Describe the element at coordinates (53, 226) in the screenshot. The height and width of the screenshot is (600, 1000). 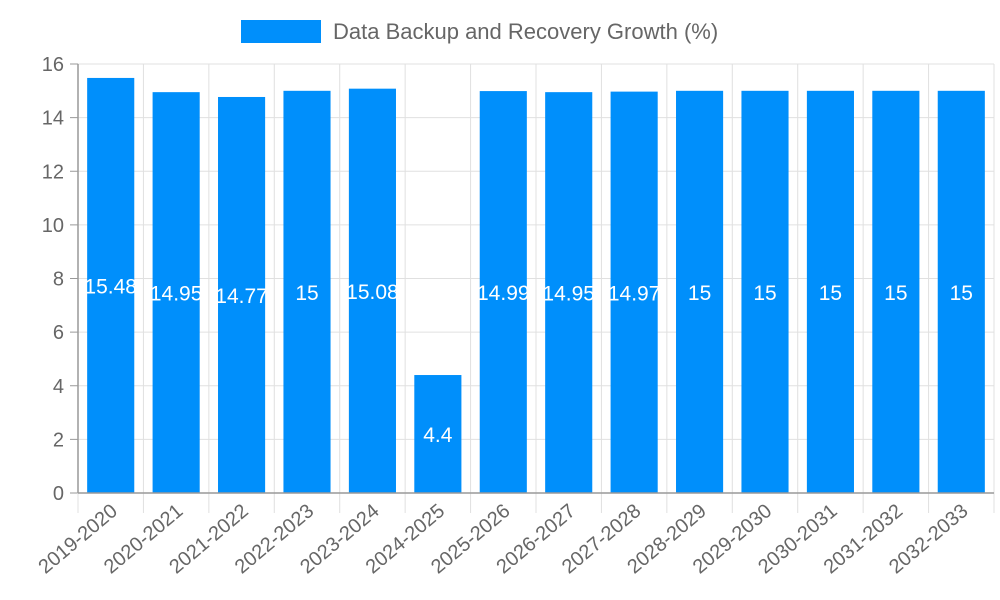
I see `y-tick-label: 10` at that location.